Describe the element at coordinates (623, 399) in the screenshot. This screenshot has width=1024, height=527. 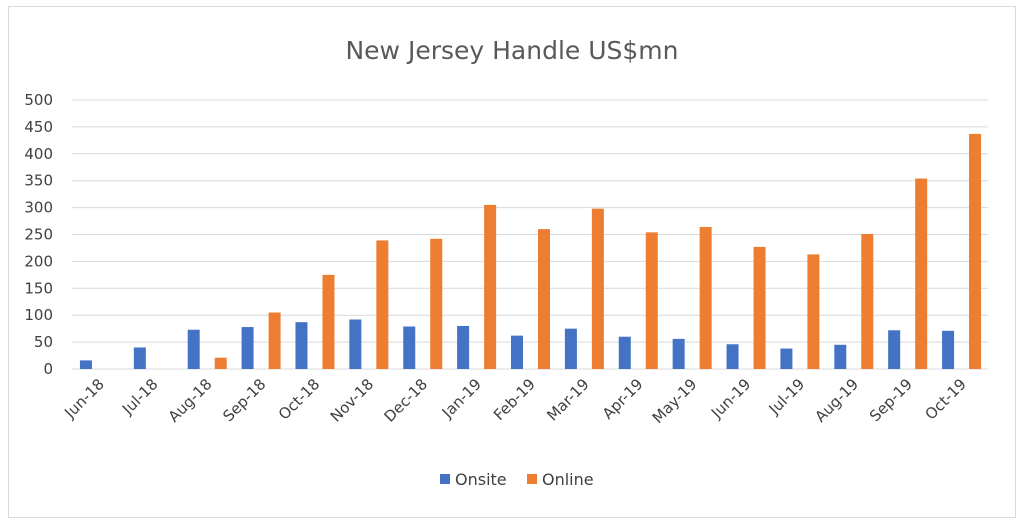
I see `x-tick-label: Apr-19` at that location.